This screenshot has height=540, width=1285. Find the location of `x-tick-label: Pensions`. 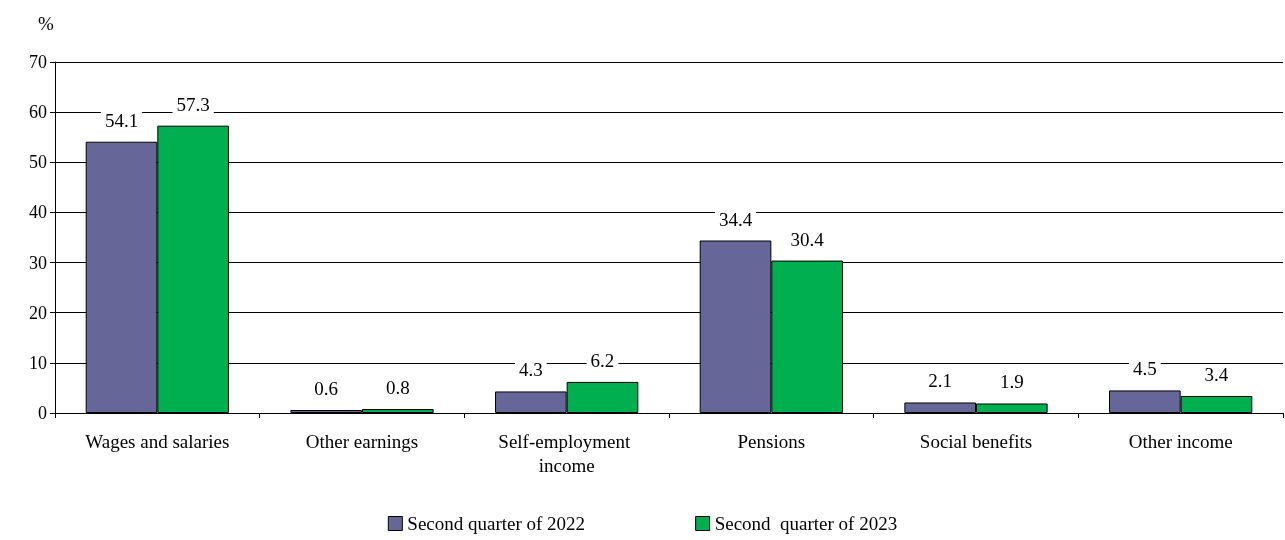

x-tick-label: Pensions is located at coordinates (771, 441).